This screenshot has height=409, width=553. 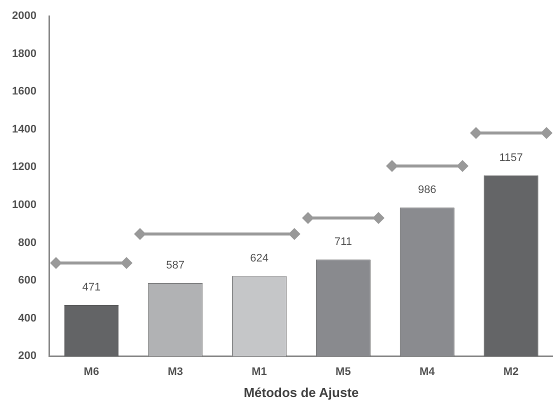 What do you see at coordinates (27, 280) in the screenshot?
I see `y-tick-label: 600` at bounding box center [27, 280].